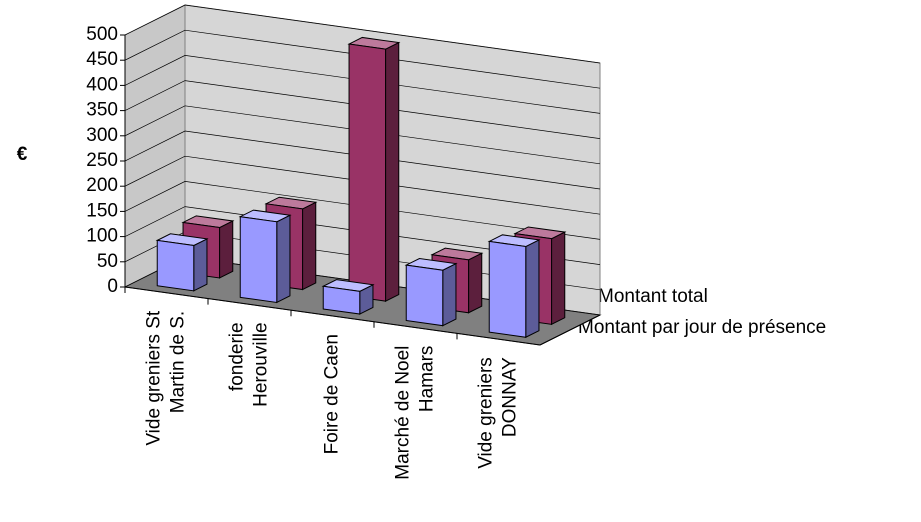 The image size is (921, 522). What do you see at coordinates (102, 135) in the screenshot?
I see `y-tick-label: 300` at bounding box center [102, 135].